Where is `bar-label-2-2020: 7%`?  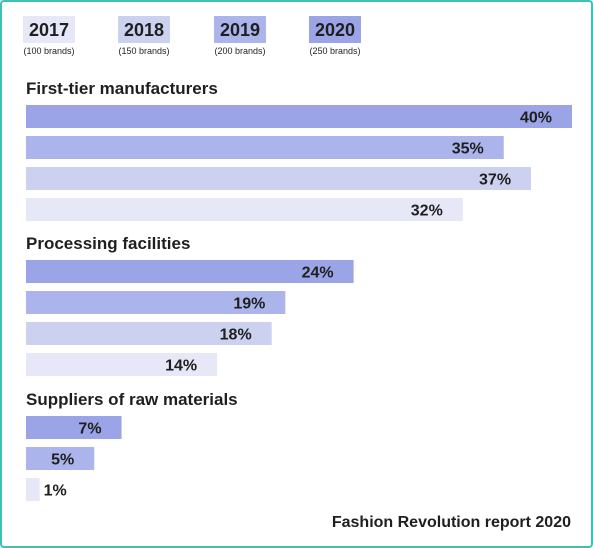 bar-label-2-2020: 7% is located at coordinates (89, 429).